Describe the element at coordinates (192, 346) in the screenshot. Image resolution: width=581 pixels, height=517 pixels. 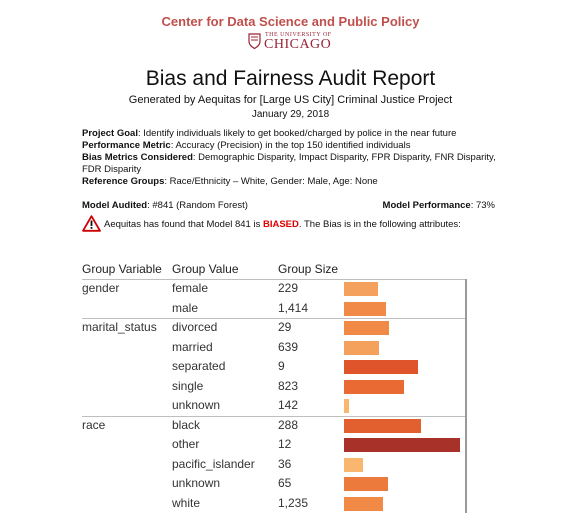
I see `group-value-cell: married` at that location.